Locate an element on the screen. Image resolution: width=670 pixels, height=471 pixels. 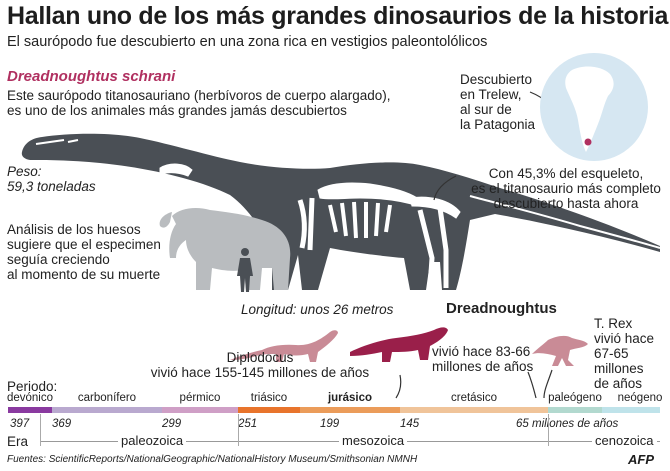
trex-note-line: de años is located at coordinates (618, 383).